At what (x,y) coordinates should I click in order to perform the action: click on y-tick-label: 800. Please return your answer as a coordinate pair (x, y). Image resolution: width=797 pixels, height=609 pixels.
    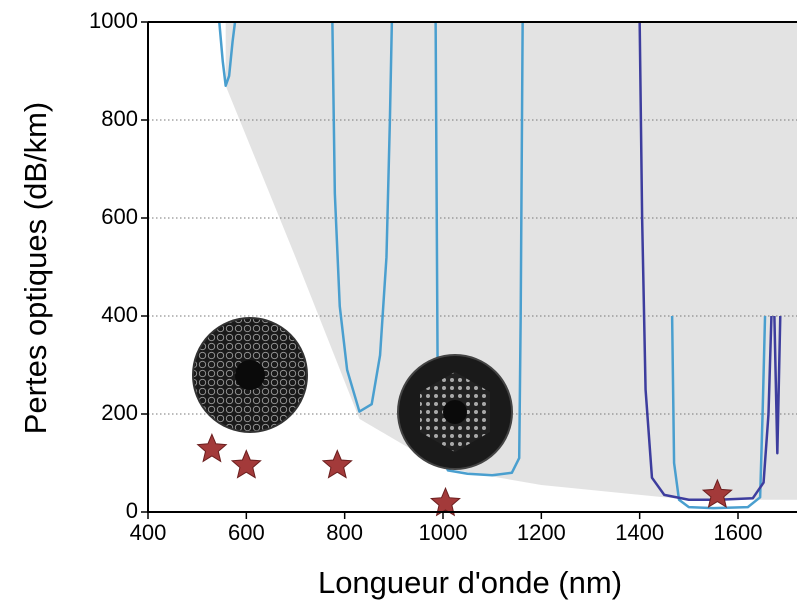
    Looking at the image, I should click on (119, 118).